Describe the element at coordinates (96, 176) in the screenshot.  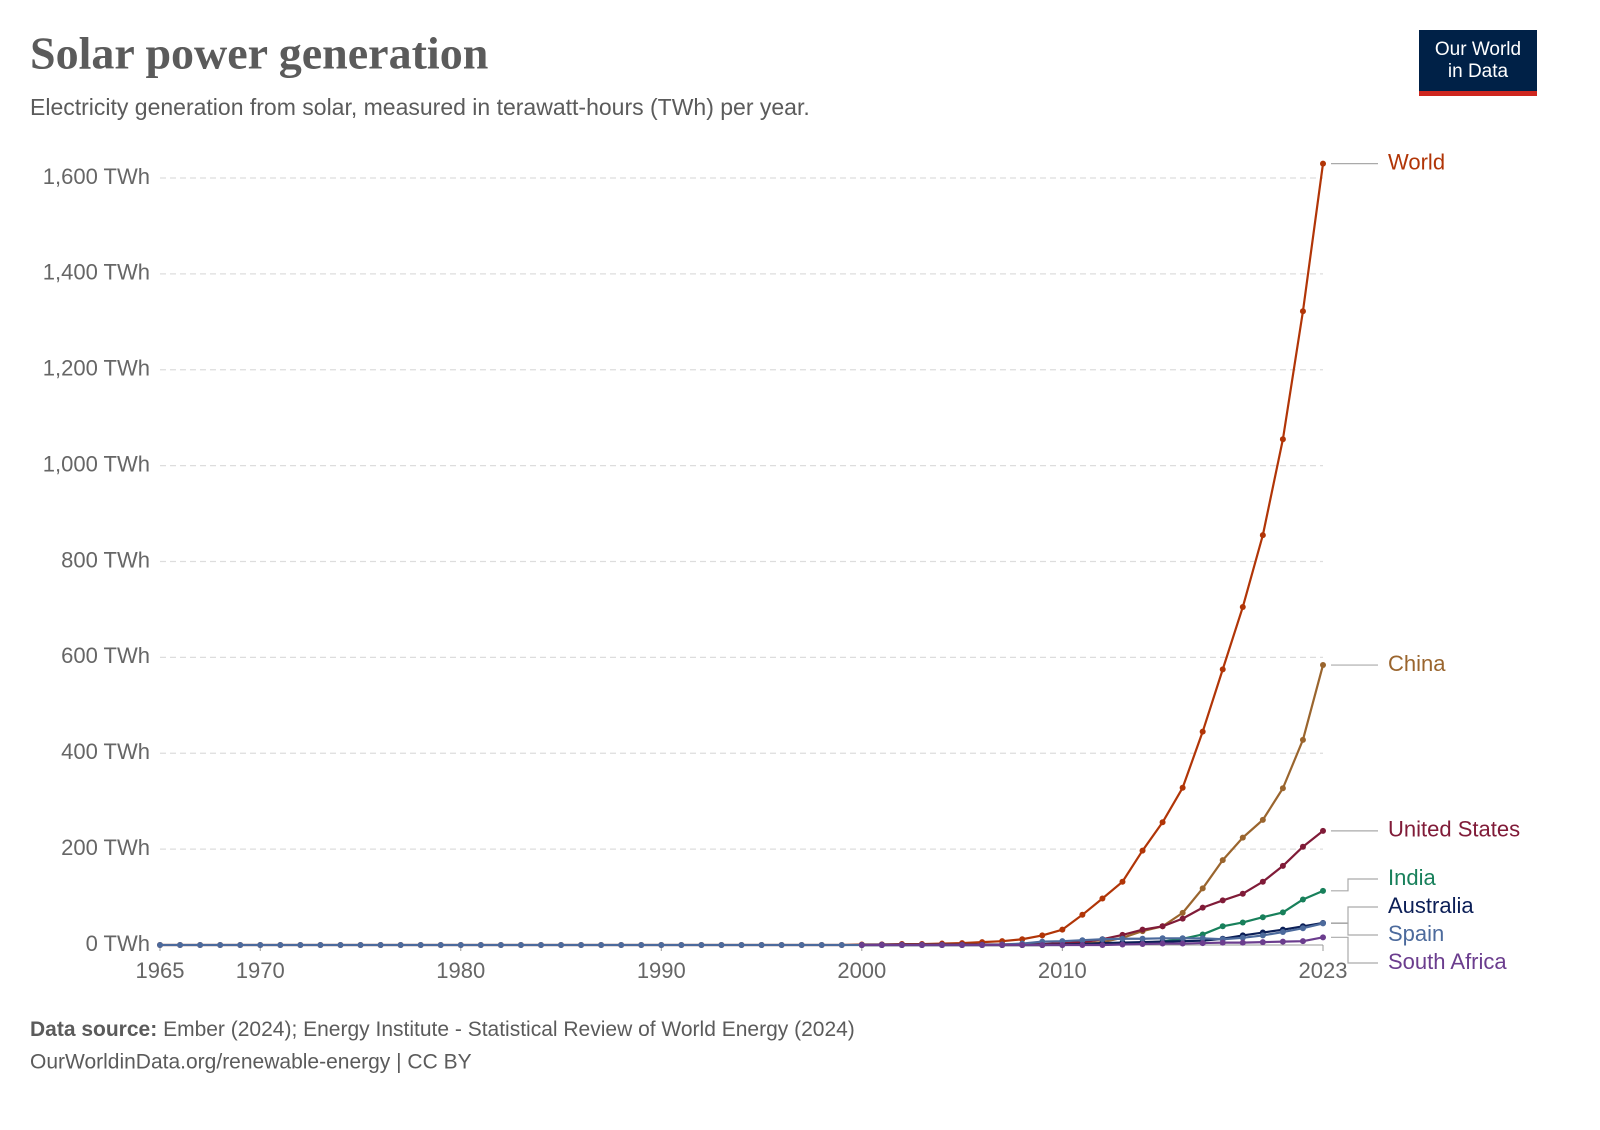
I see `y-tick-label: 1,600 TWh` at that location.